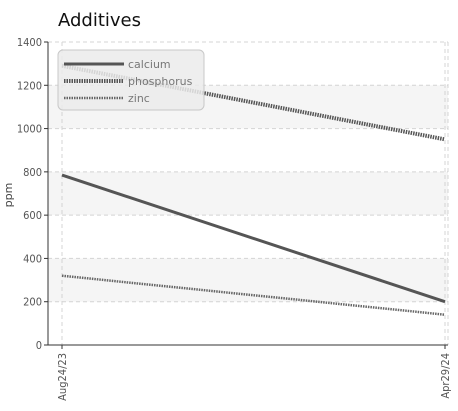 Image resolution: width=458 pixels, height=411 pixels. Describe the element at coordinates (29, 85) in the screenshot. I see `y-tick-label: 1200` at that location.